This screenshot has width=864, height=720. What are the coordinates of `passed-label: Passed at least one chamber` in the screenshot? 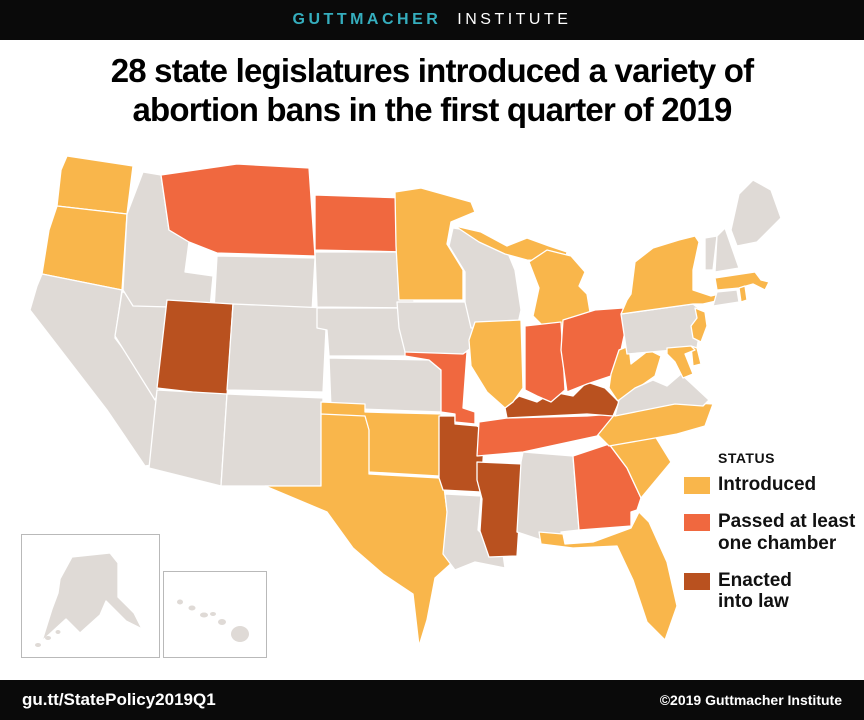 It's located at (787, 532).